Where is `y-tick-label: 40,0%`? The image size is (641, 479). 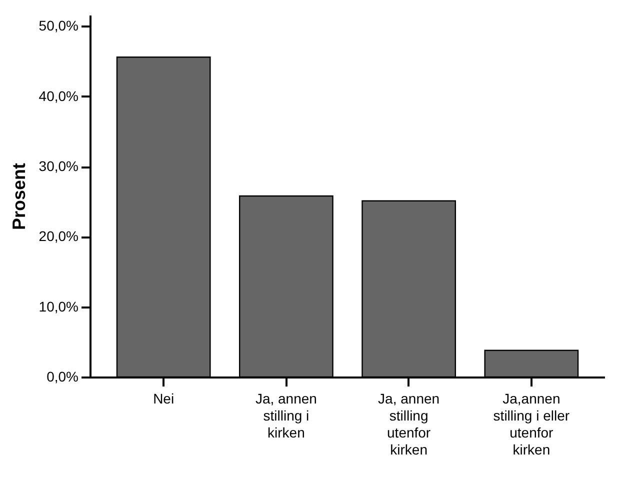
y-tick-label: 40,0% is located at coordinates (58, 96).